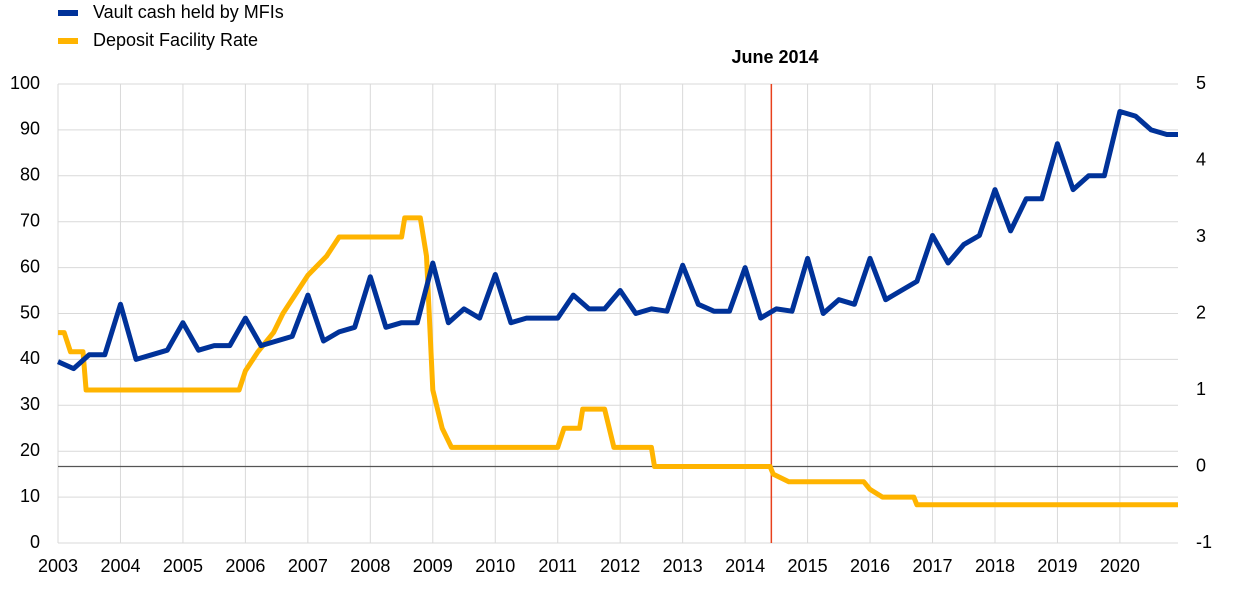 This screenshot has height=589, width=1240. What do you see at coordinates (245, 566) in the screenshot?
I see `x-tick-label: 2006` at bounding box center [245, 566].